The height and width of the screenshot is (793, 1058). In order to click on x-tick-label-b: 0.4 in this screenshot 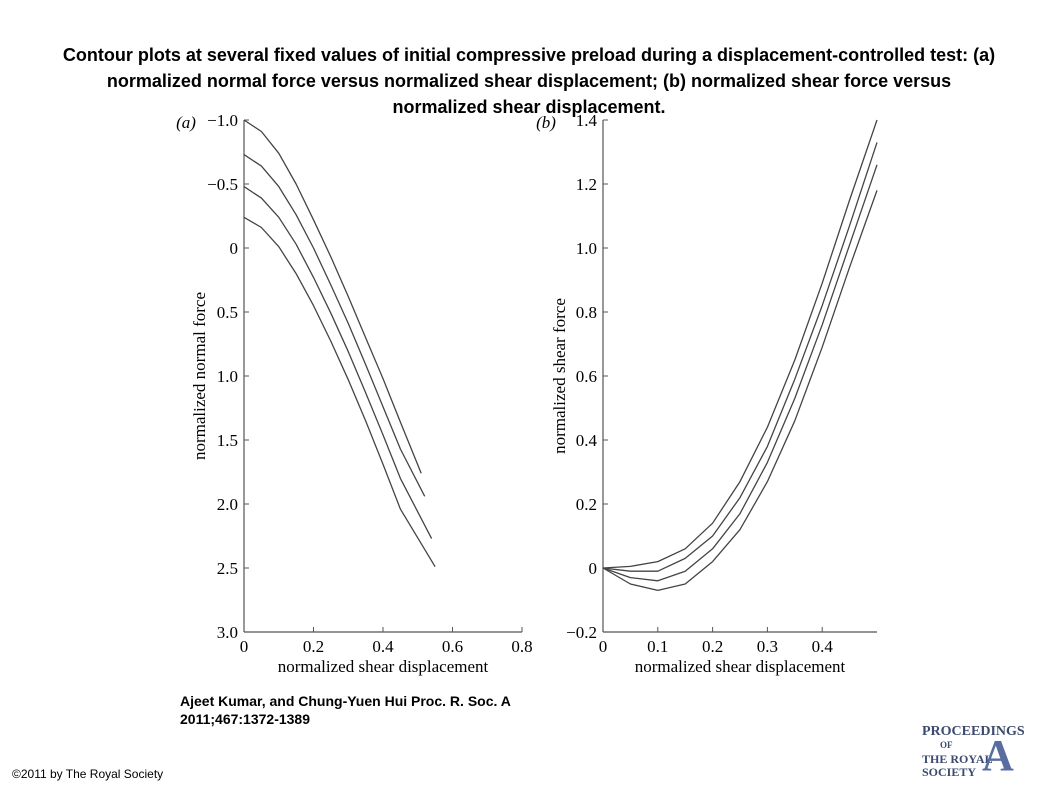, I will do `click(823, 646)`.